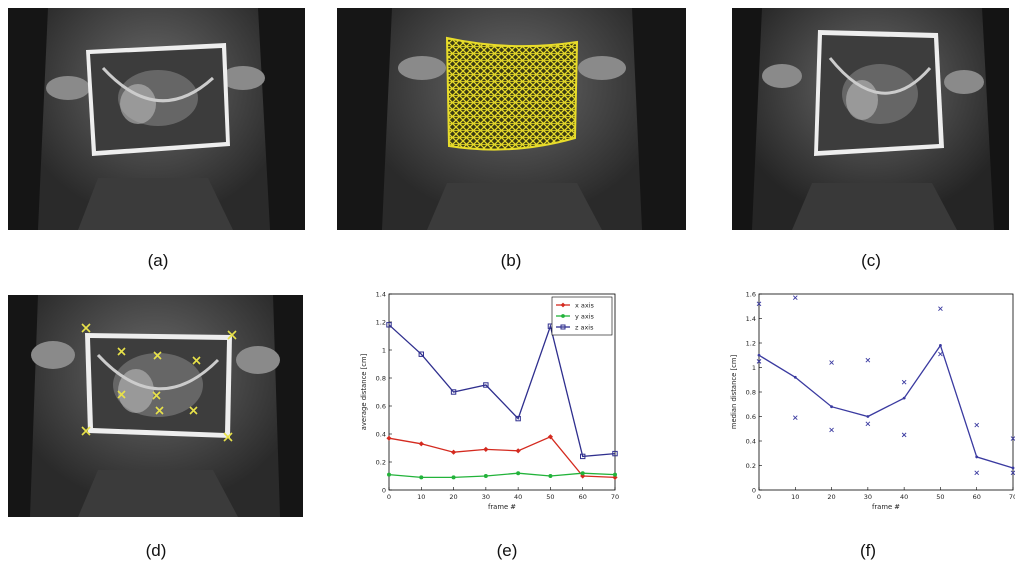 This screenshot has height=565, width=1019. I want to click on plot-area, so click(886, 392).